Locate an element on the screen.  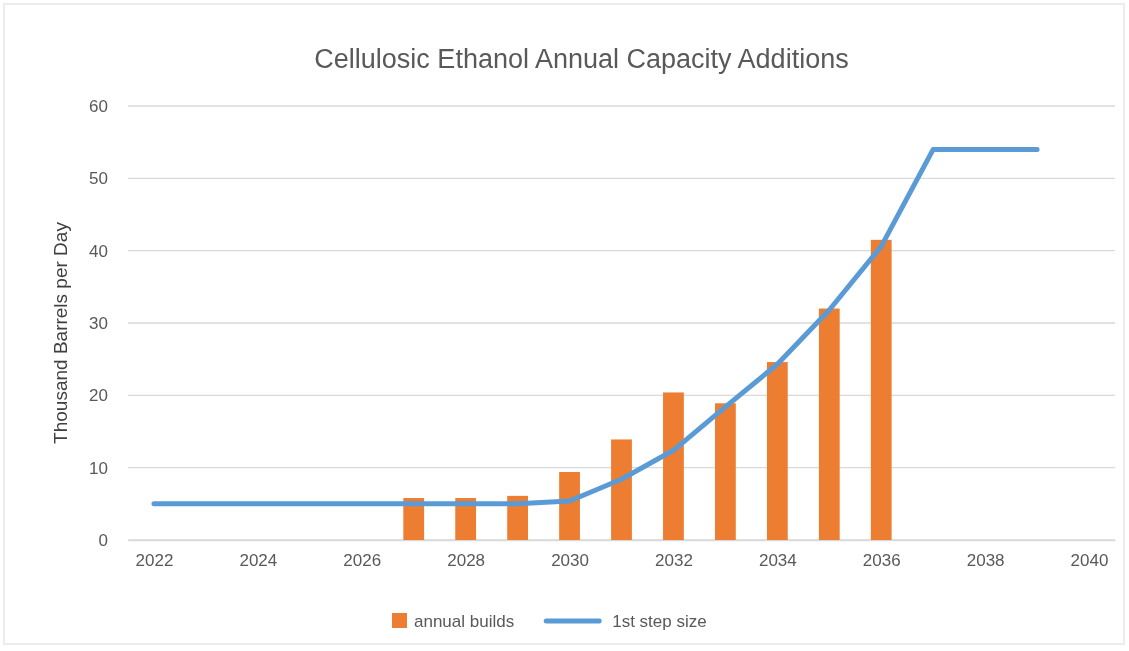
x-tick-label: 2026 is located at coordinates (362, 561).